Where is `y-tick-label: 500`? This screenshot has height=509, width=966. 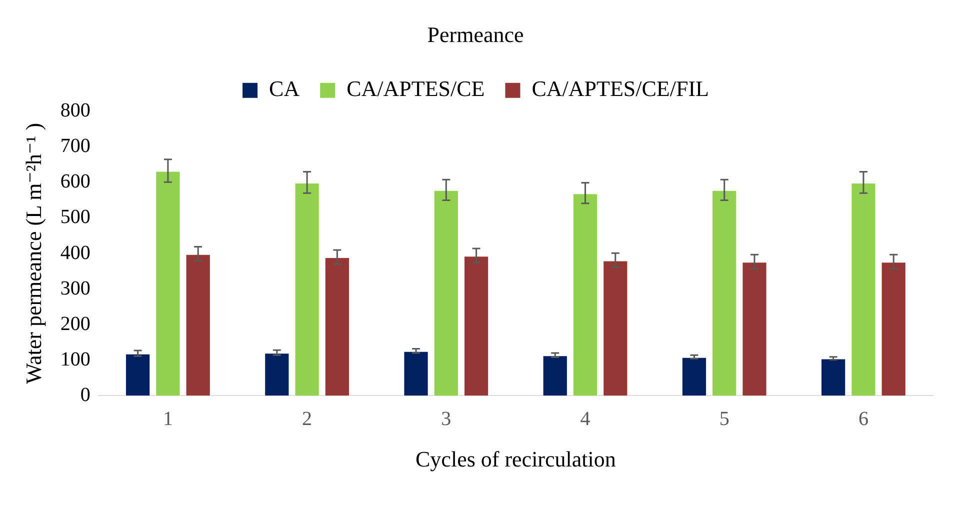
y-tick-label: 500 is located at coordinates (75, 217).